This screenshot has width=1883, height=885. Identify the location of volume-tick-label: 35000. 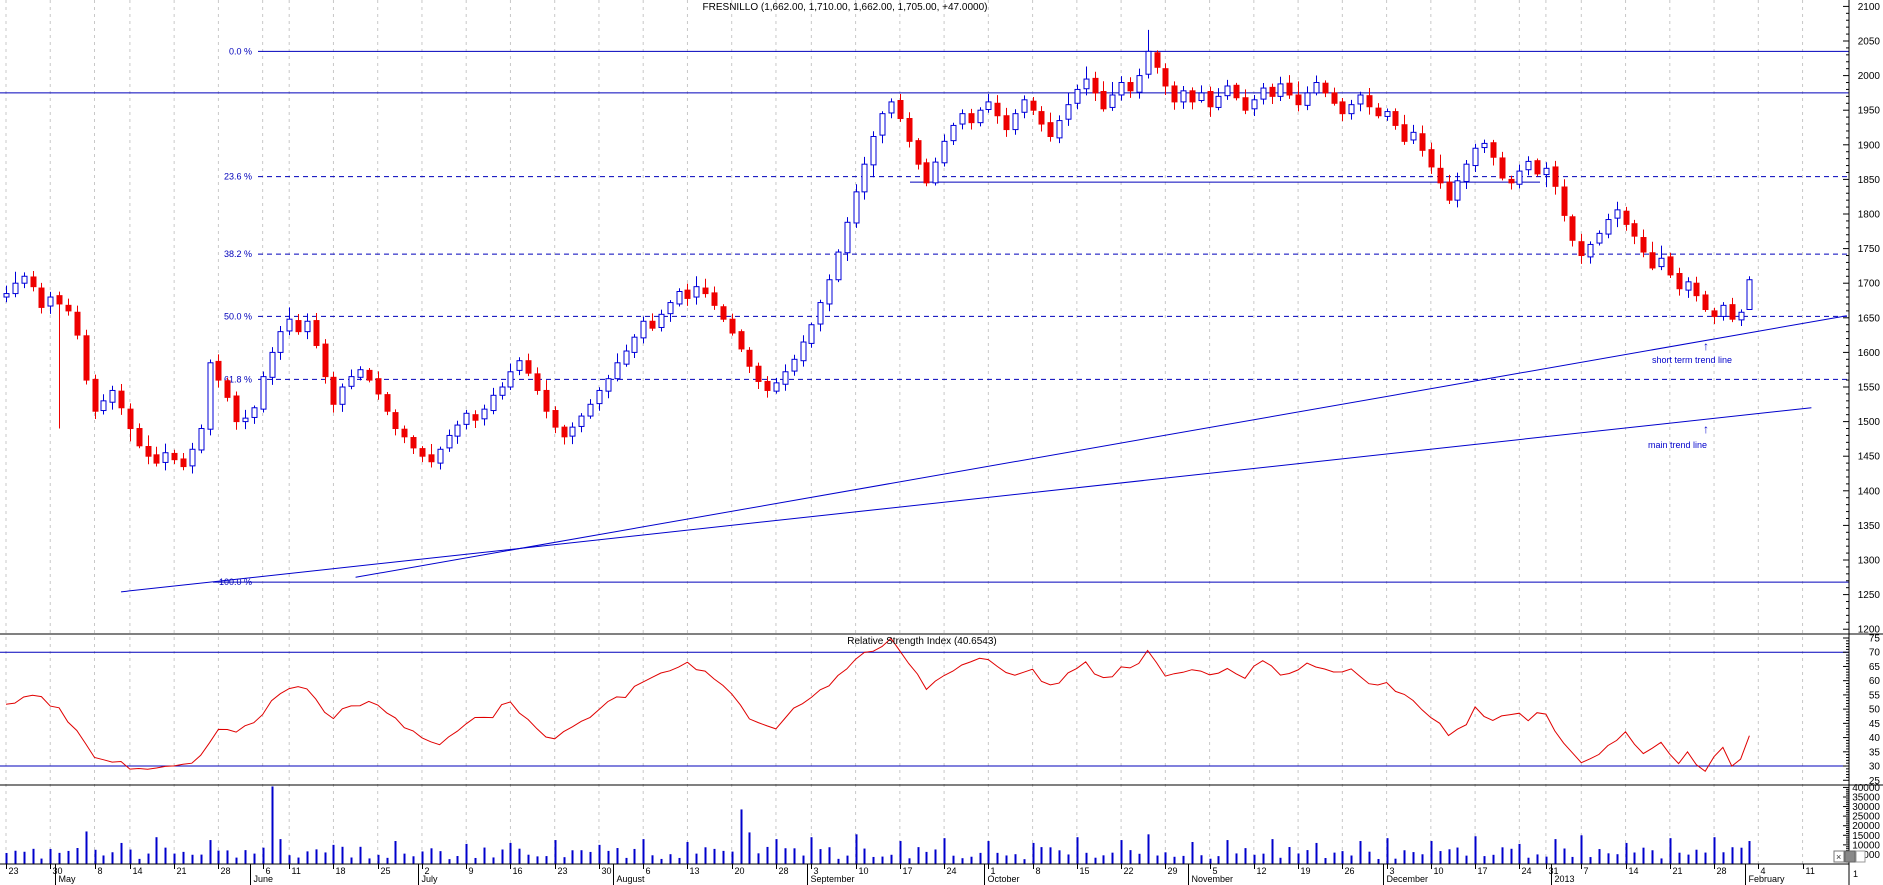
(1866, 797).